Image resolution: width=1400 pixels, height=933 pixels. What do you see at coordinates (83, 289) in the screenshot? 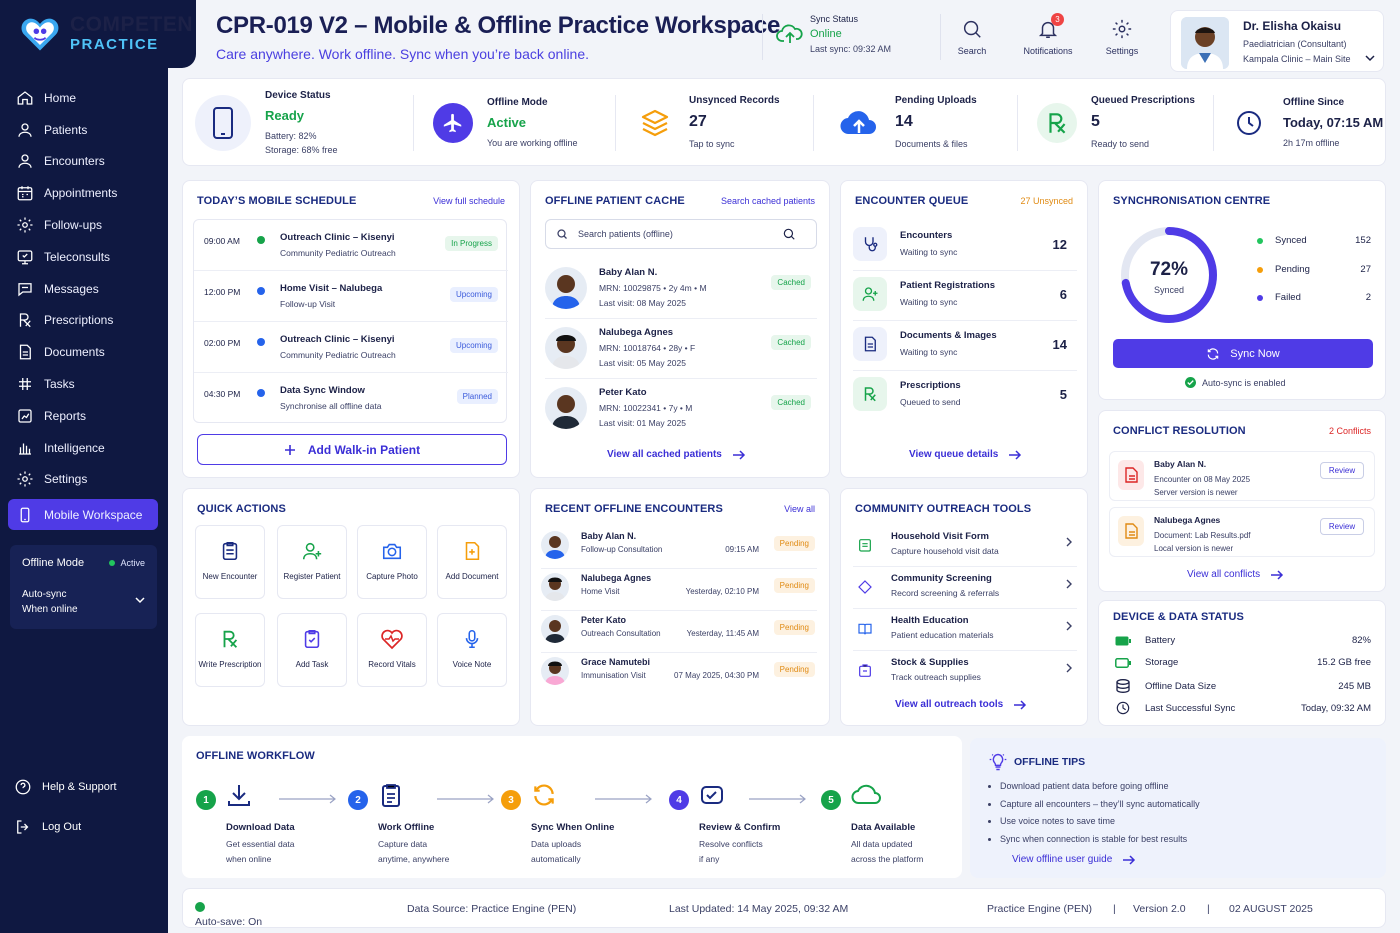
I see `sidebar-item-messages: Messages` at bounding box center [83, 289].